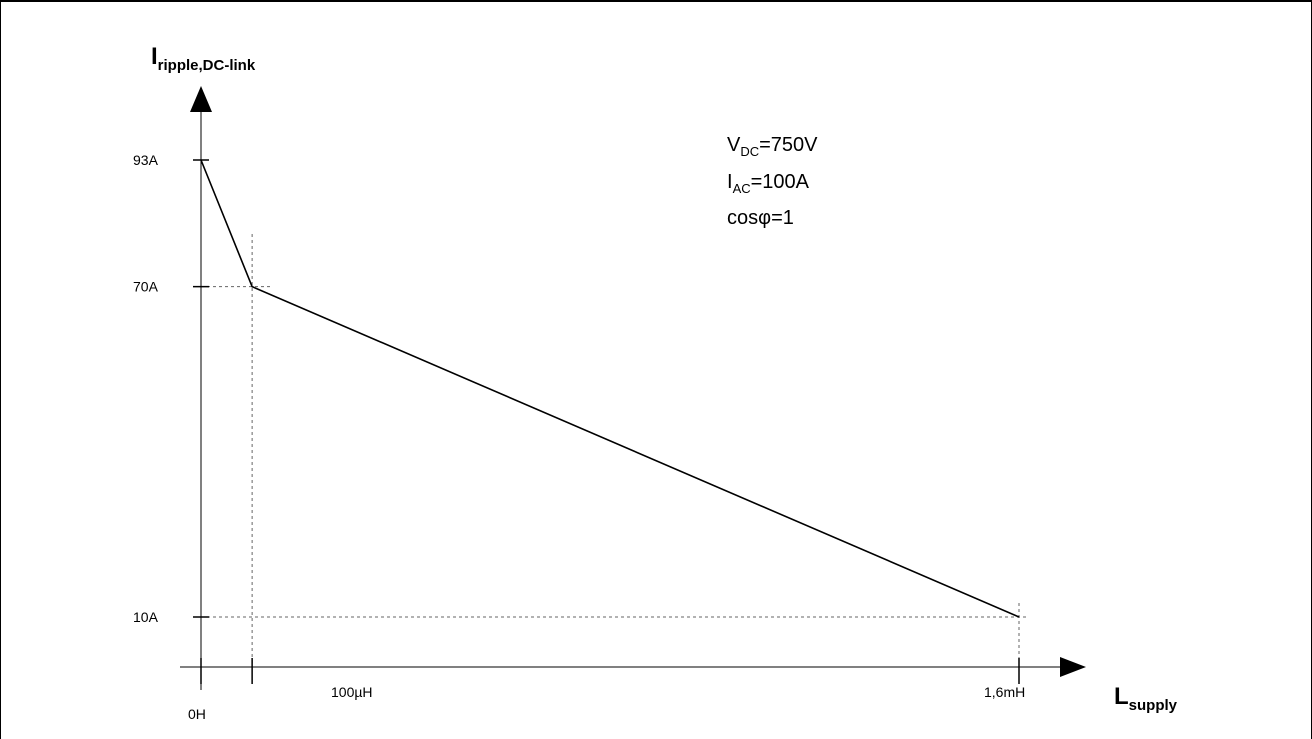 The image size is (1312, 739). Describe the element at coordinates (760, 218) in the screenshot. I see `annotation-cos: cosφ=1` at that location.